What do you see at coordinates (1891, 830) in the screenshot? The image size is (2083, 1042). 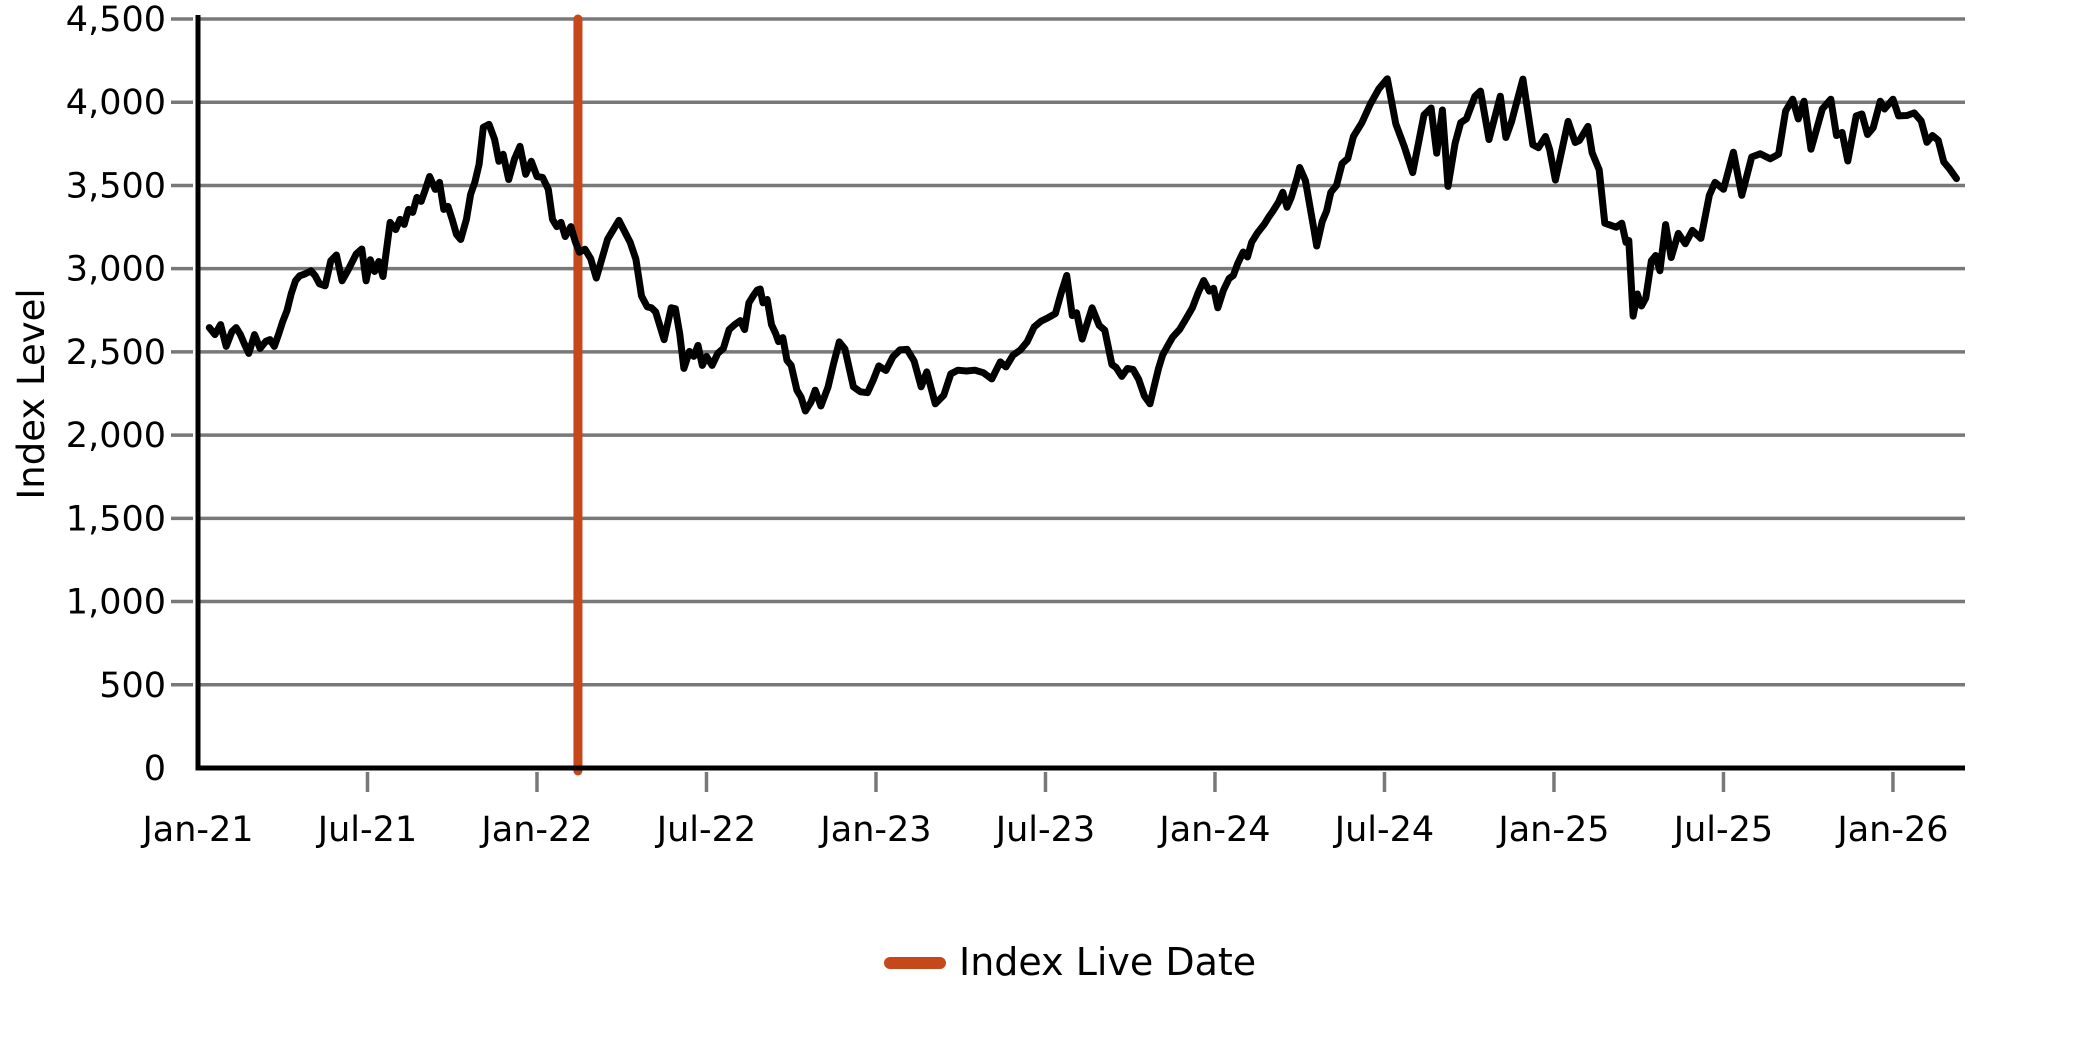 I see `x-tick-label: Jan-26` at bounding box center [1891, 830].